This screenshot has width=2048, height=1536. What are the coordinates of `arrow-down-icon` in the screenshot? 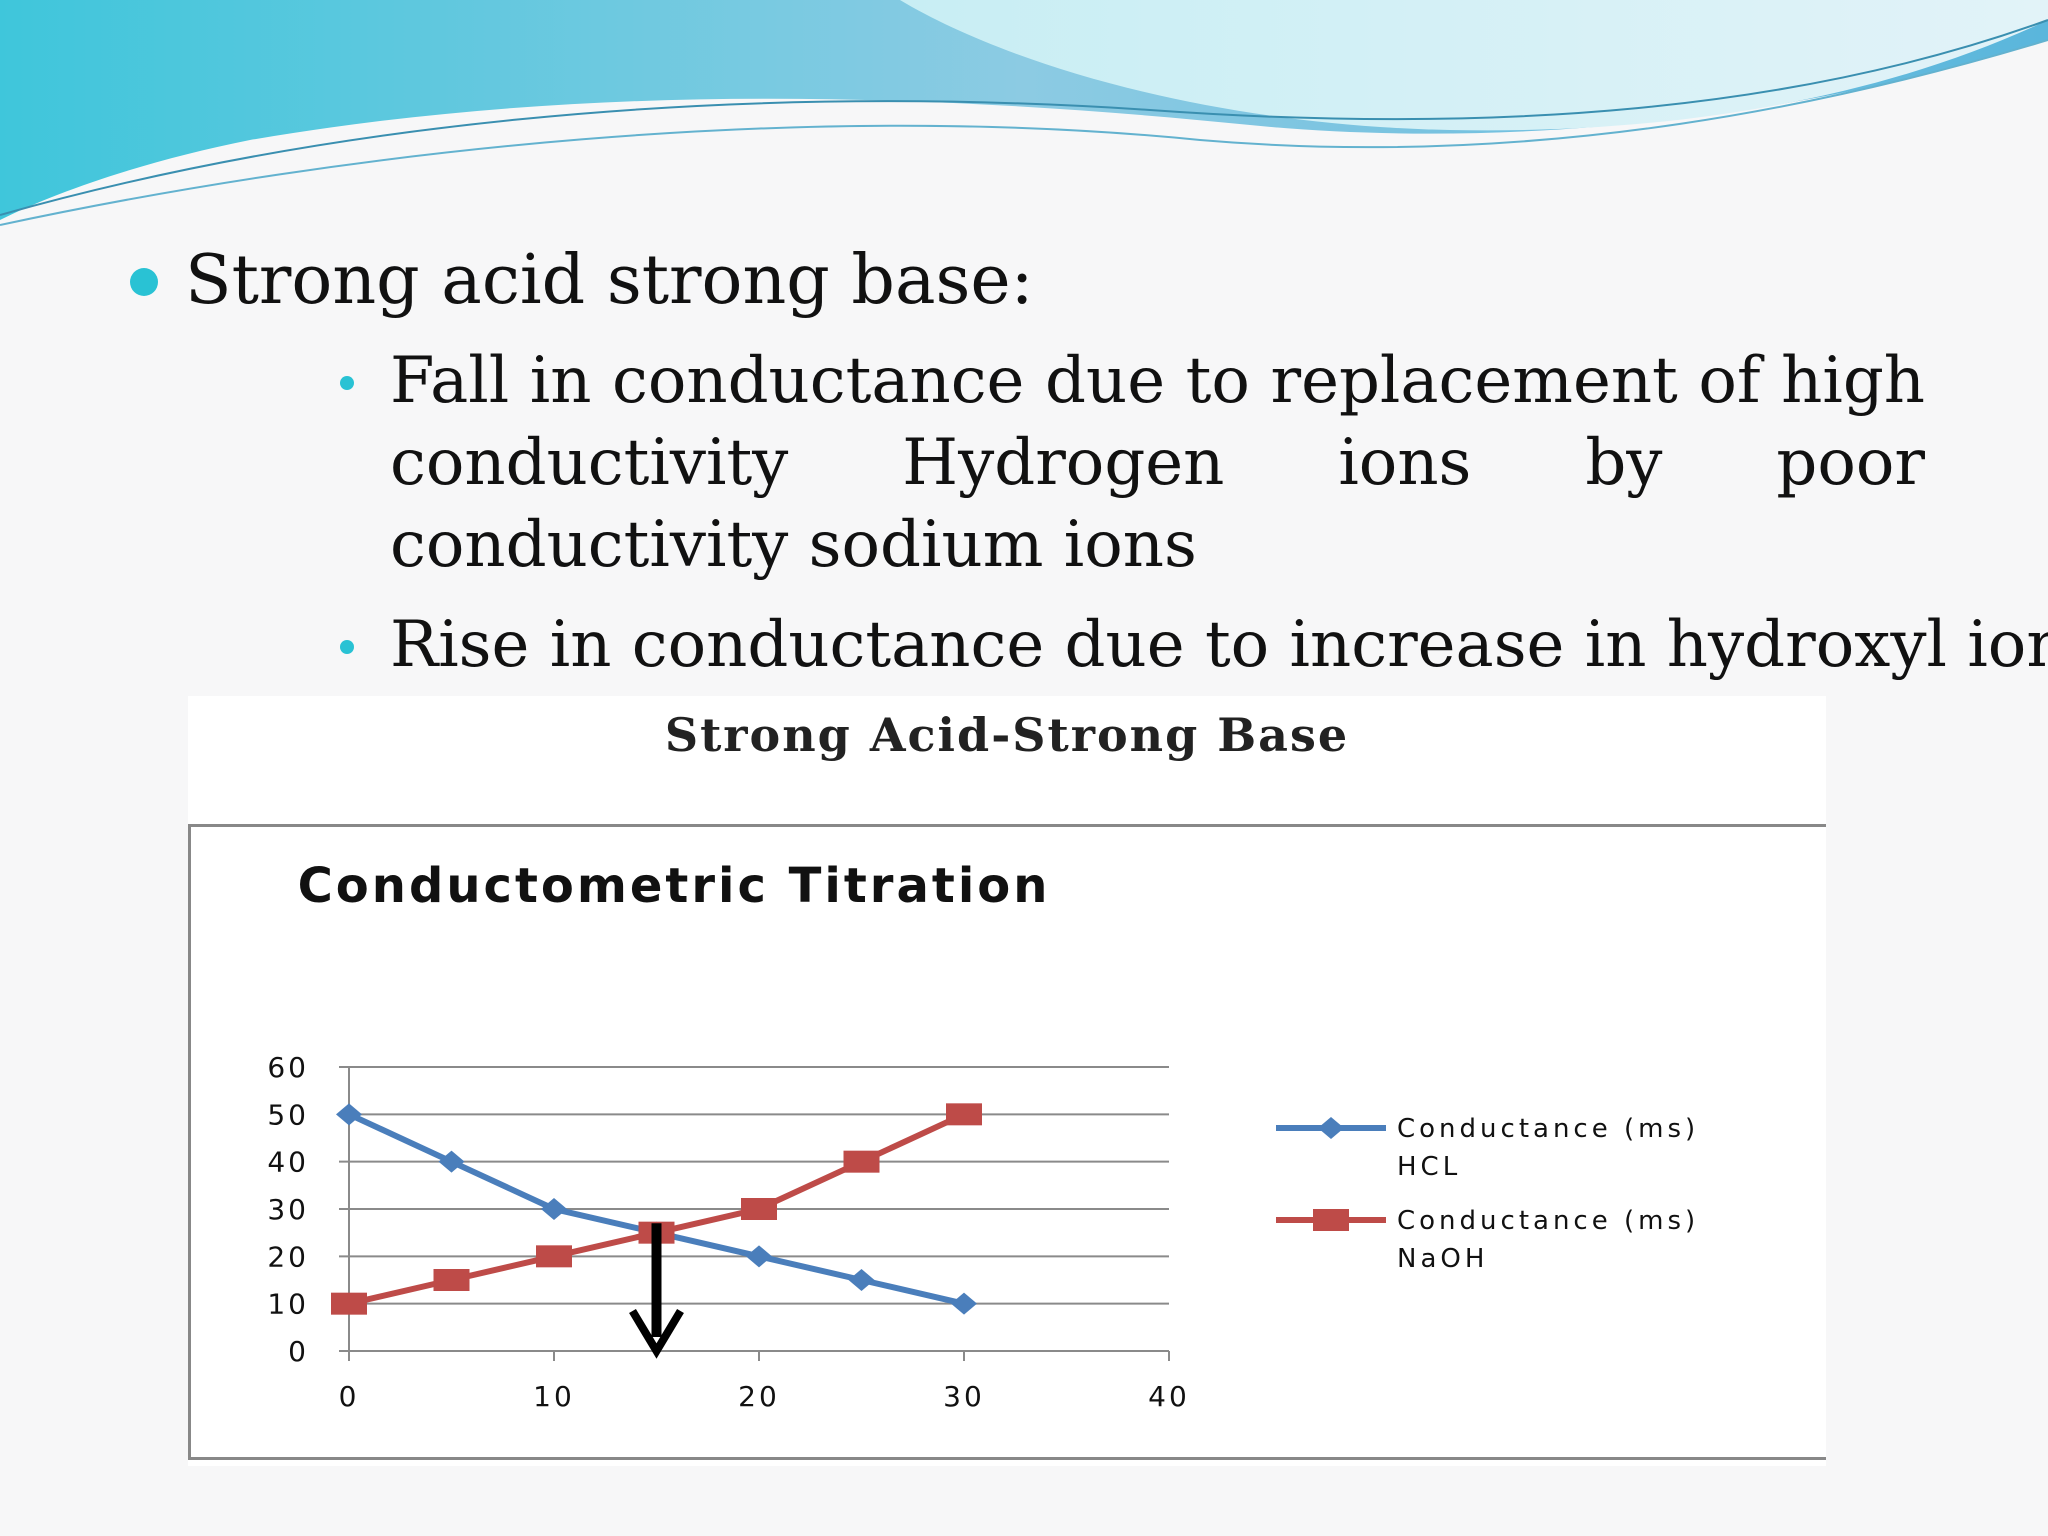 It's located at (656, 1333).